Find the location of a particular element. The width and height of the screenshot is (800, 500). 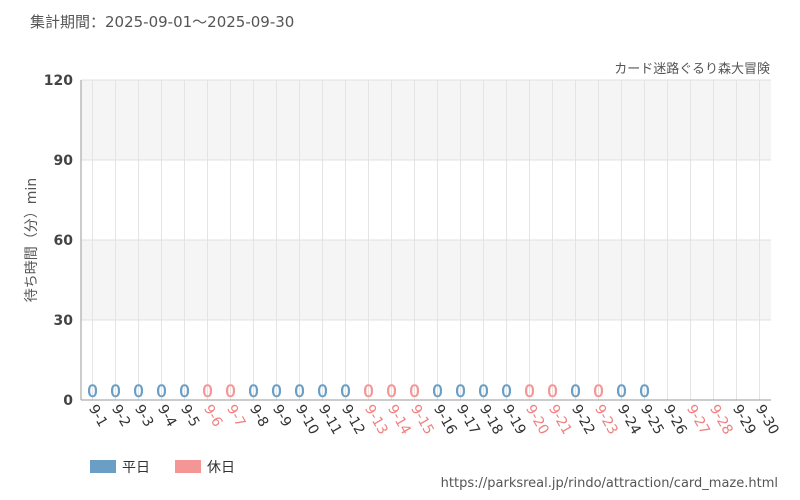

y-axis-label: 待ち時間（分）min is located at coordinates (32, 240).